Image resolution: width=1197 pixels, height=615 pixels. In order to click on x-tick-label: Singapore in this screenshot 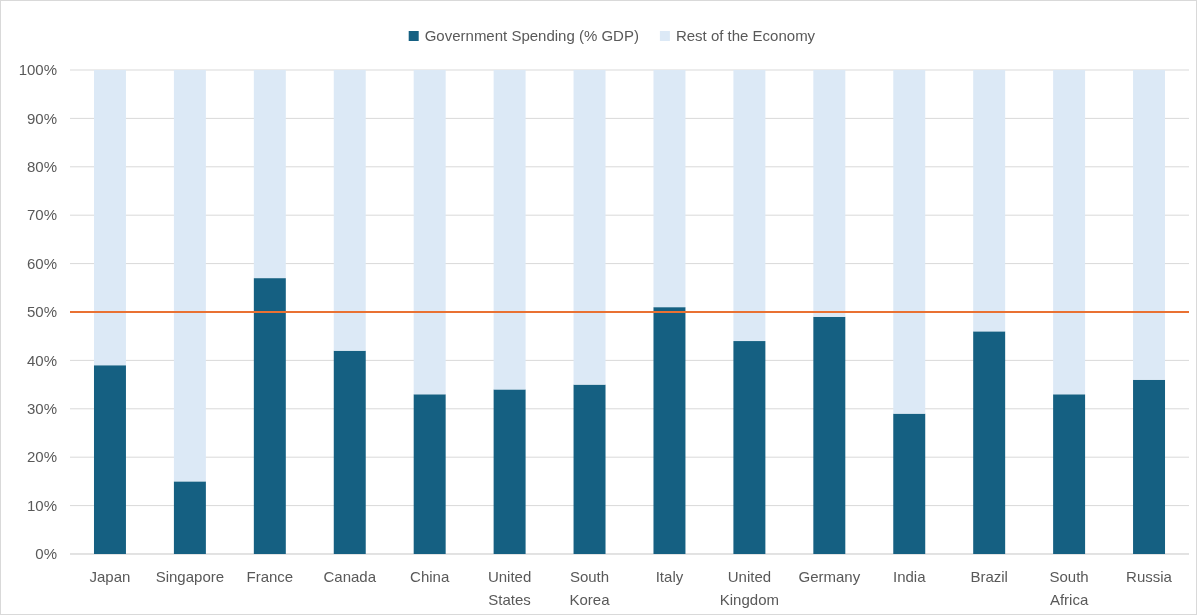, I will do `click(190, 576)`.